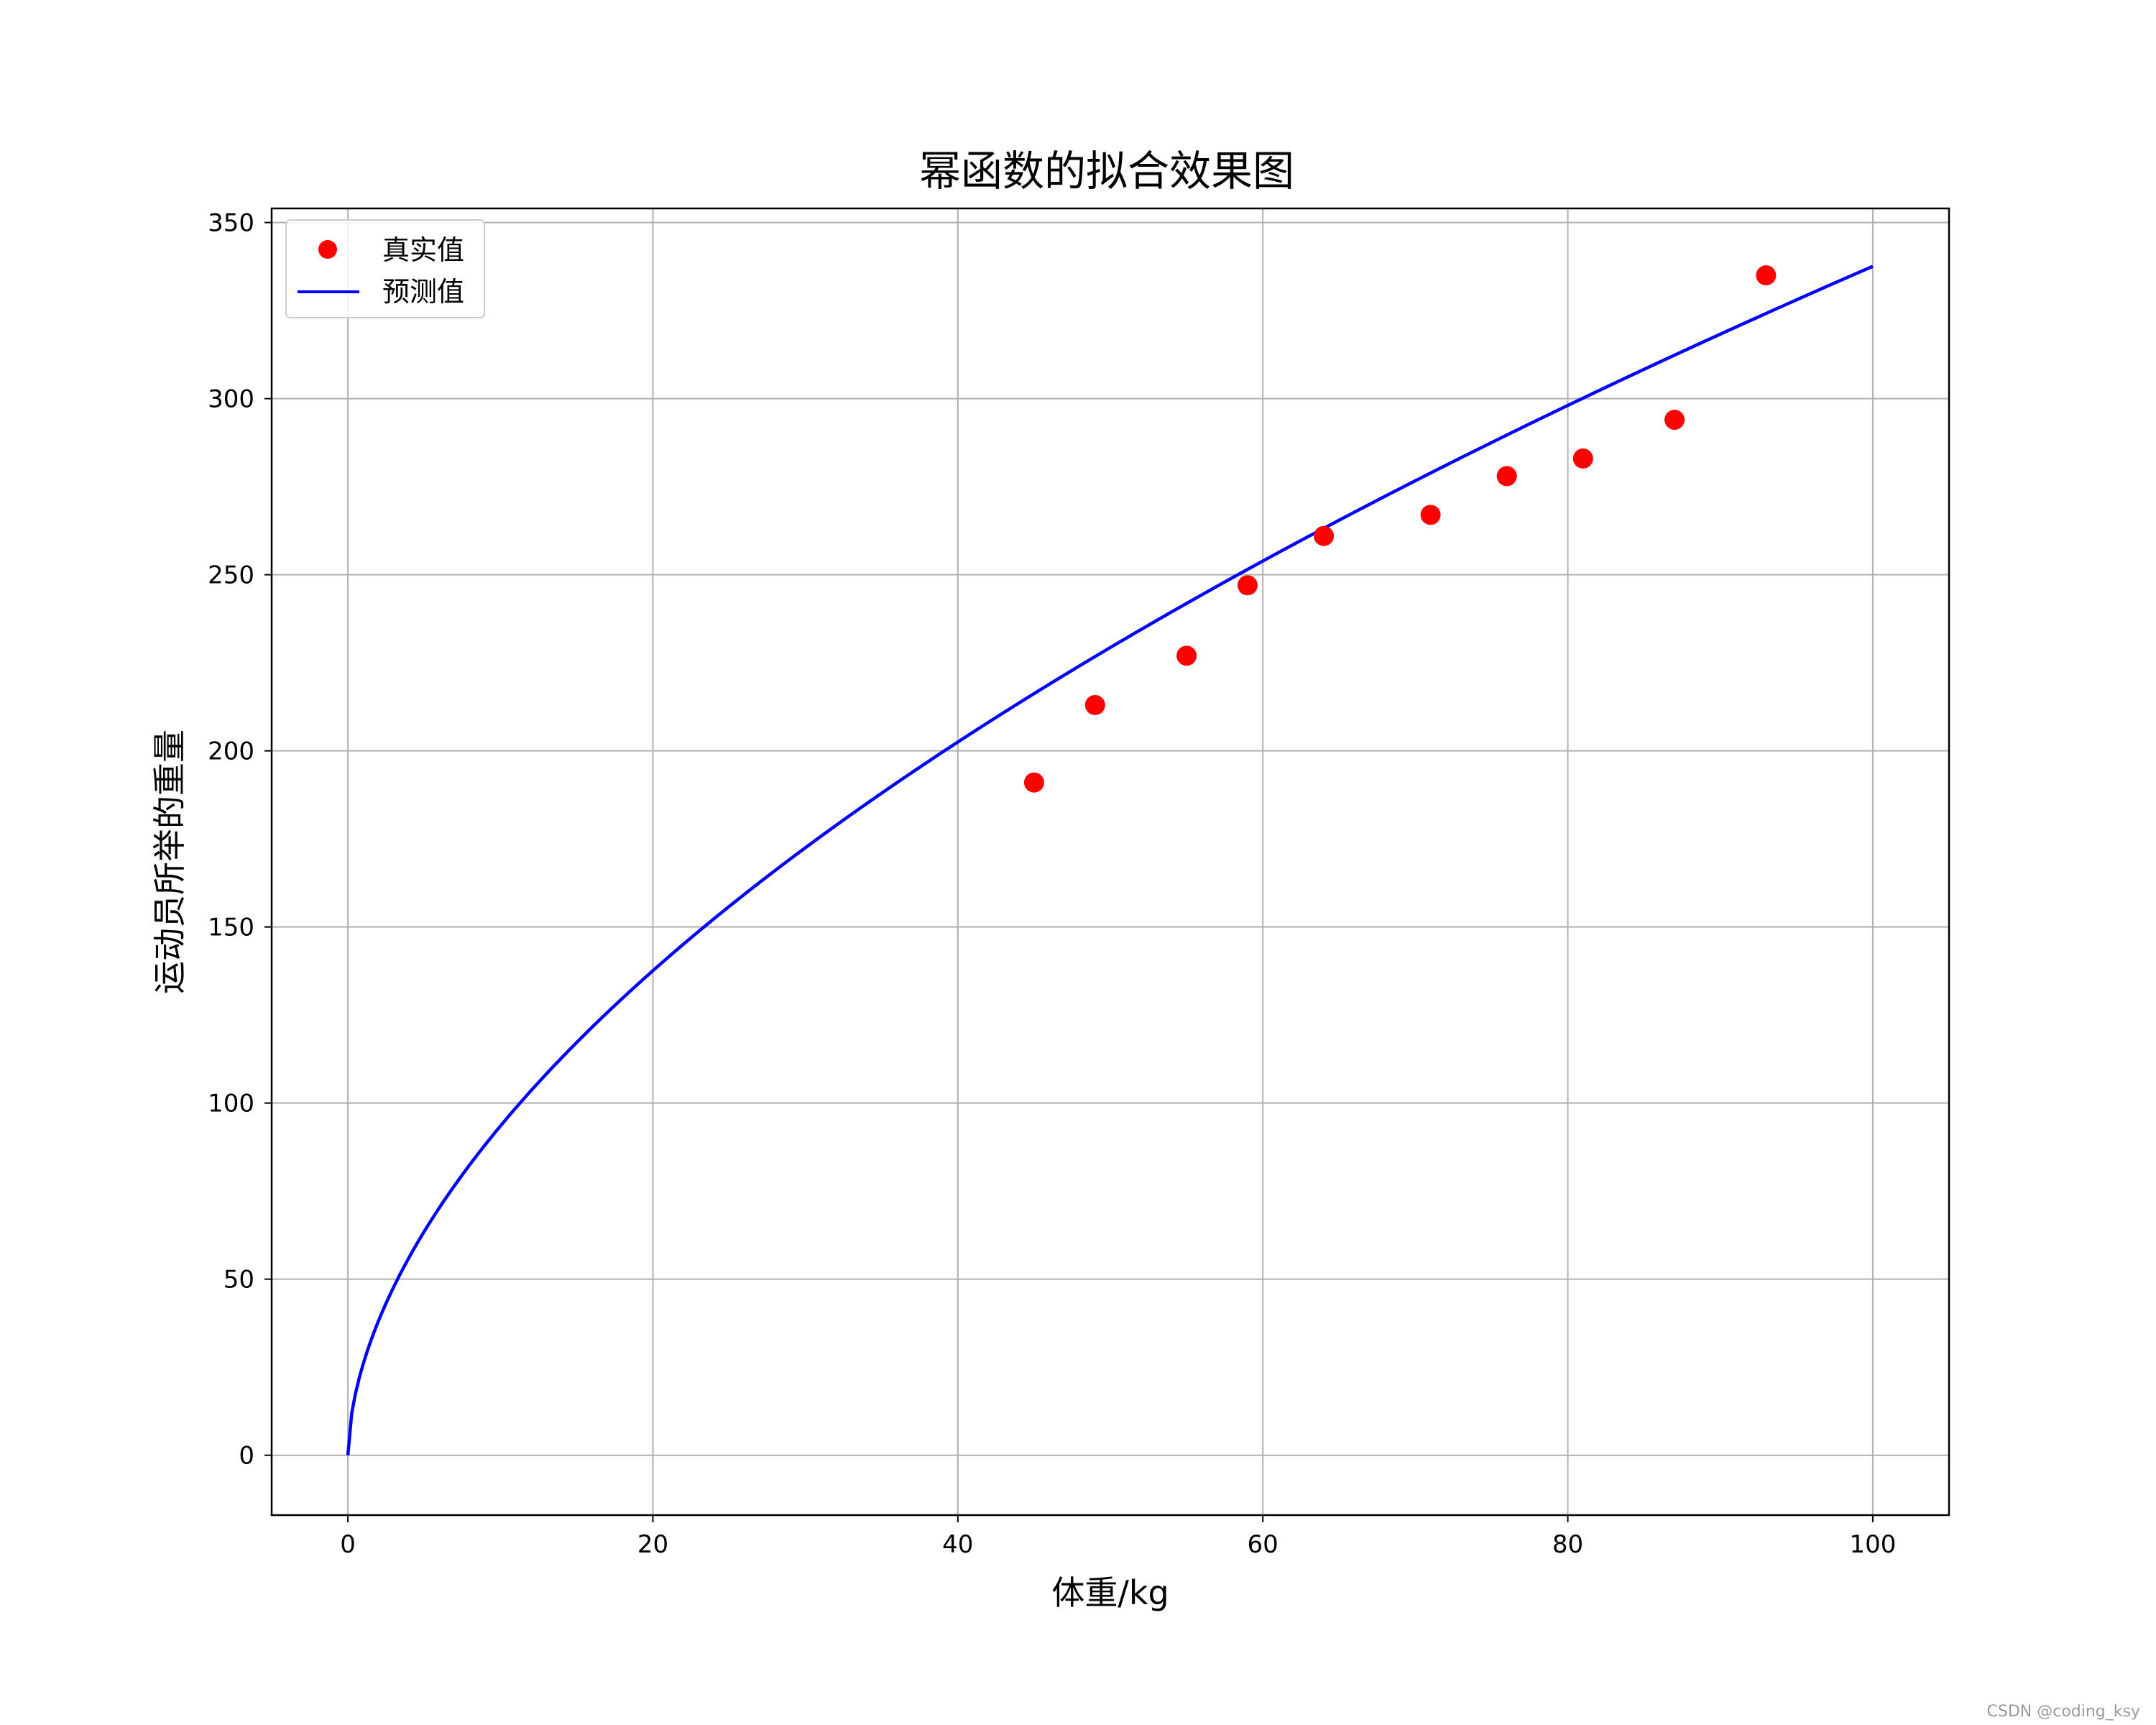 This screenshot has height=1725, width=2156. What do you see at coordinates (957, 1544) in the screenshot?
I see `x-tick-label: 40` at bounding box center [957, 1544].